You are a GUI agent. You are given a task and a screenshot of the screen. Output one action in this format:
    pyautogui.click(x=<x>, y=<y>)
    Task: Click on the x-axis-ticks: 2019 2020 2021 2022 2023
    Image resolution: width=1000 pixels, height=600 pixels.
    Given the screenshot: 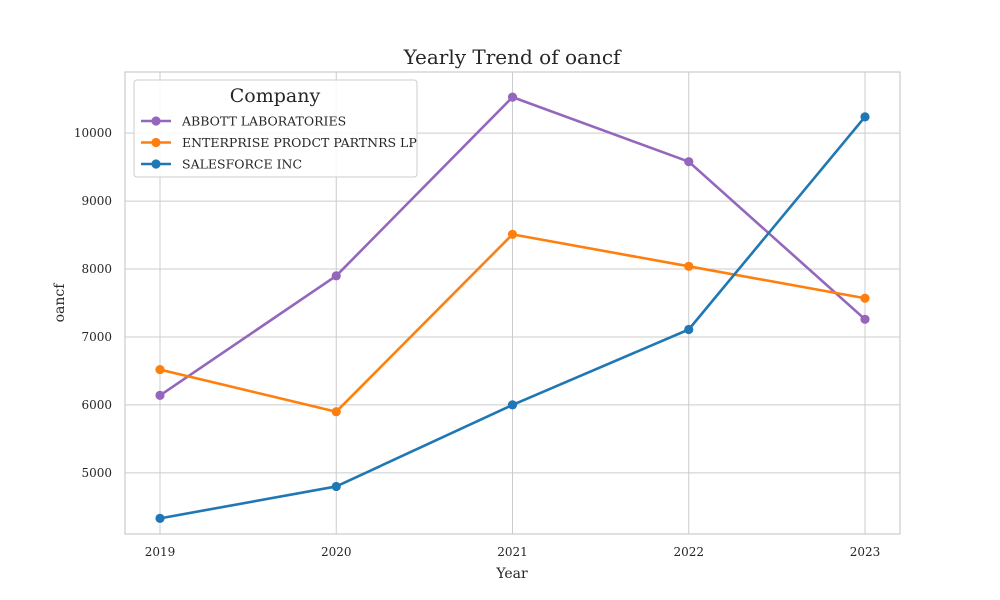 What is the action you would take?
    pyautogui.click(x=513, y=552)
    